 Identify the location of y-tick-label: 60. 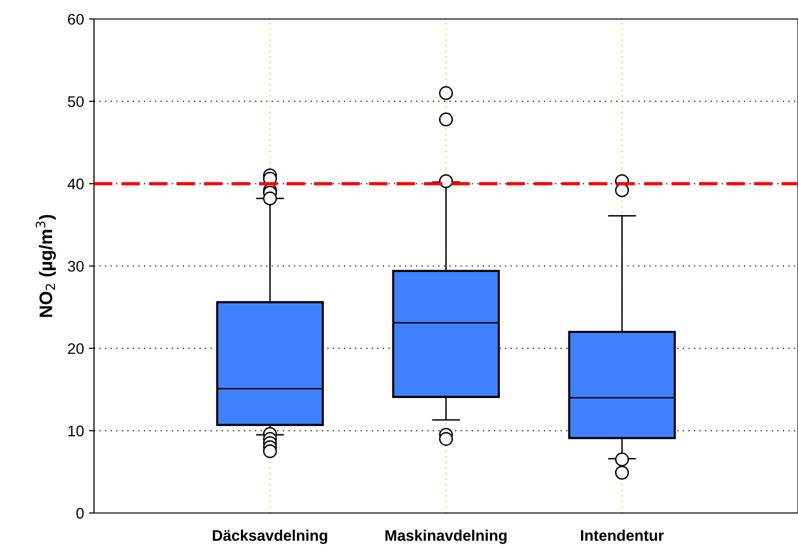
(76, 19).